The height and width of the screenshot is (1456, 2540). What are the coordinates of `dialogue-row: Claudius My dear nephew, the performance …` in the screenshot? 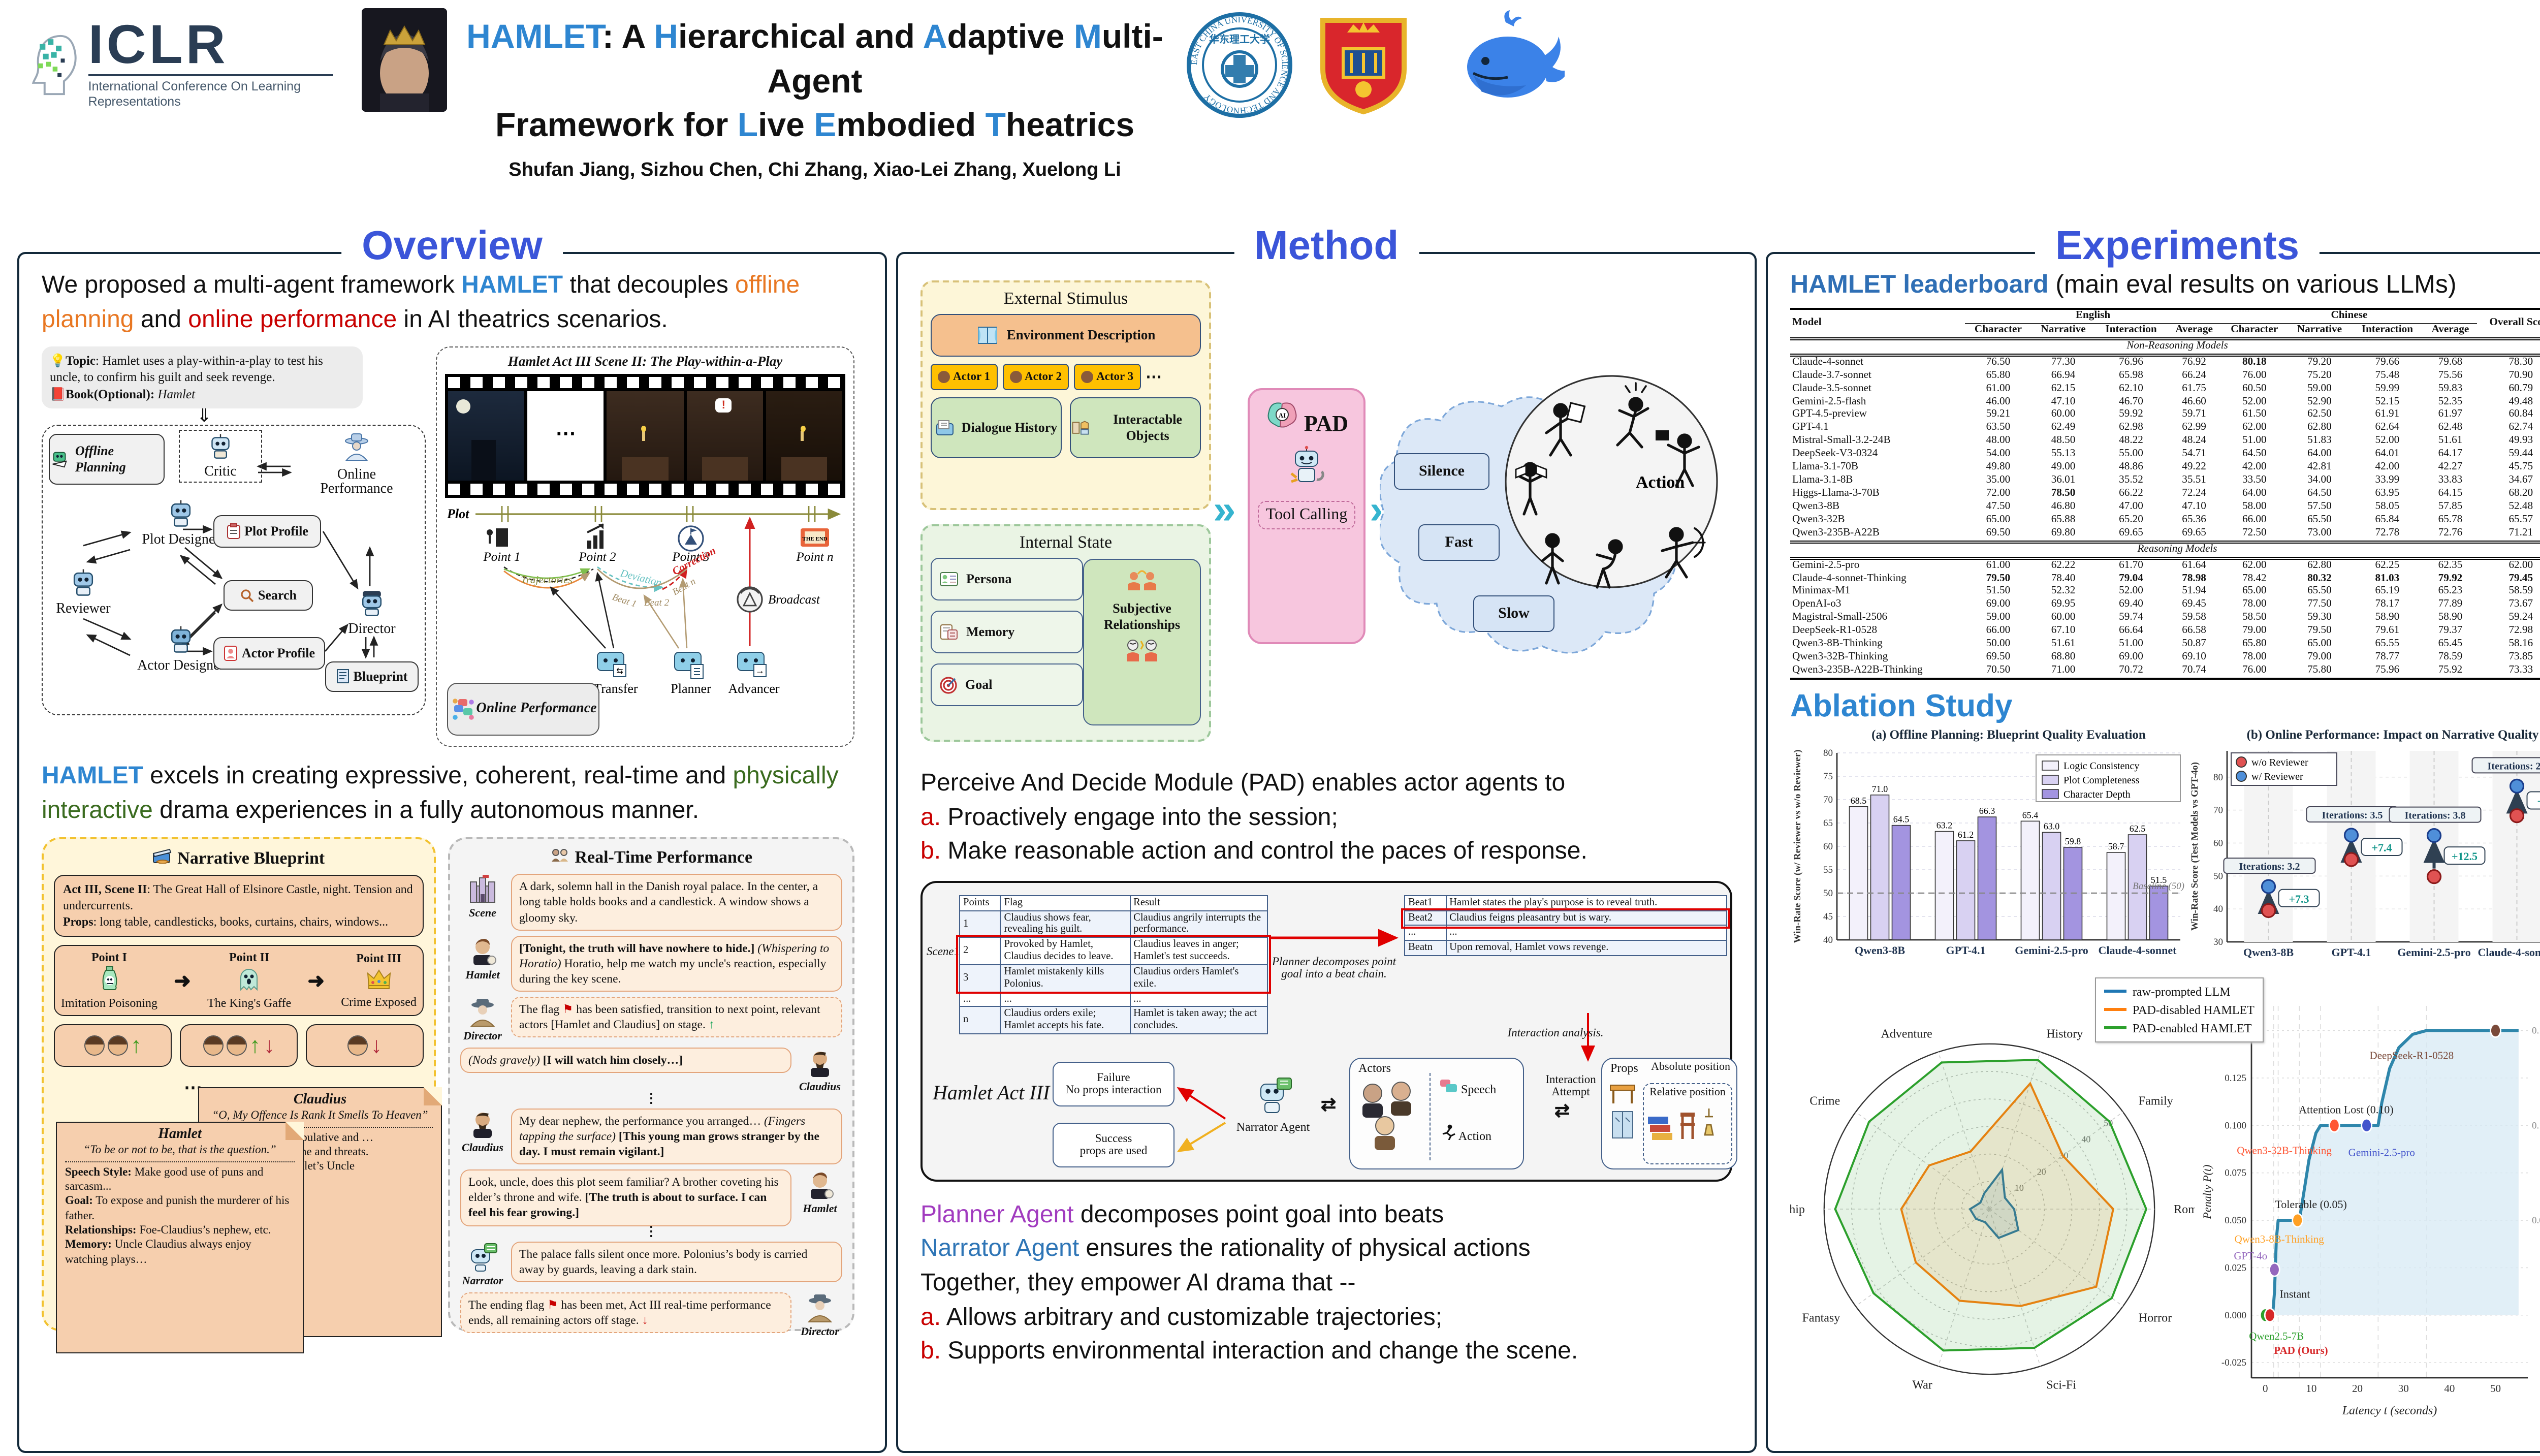 It's located at (651, 1136).